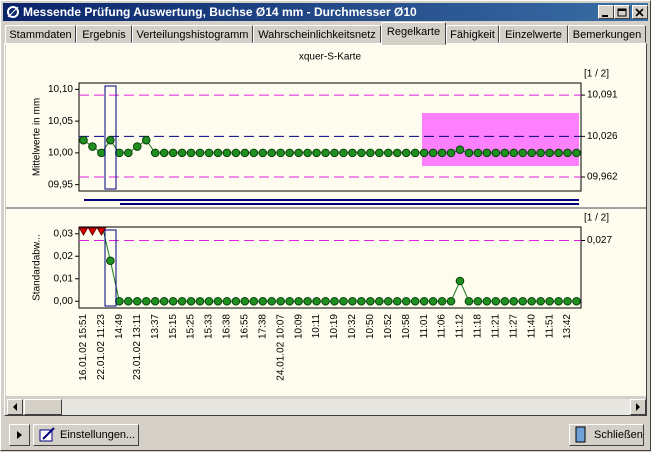  What do you see at coordinates (549, 326) in the screenshot?
I see `x-tick-label: 11:51` at bounding box center [549, 326].